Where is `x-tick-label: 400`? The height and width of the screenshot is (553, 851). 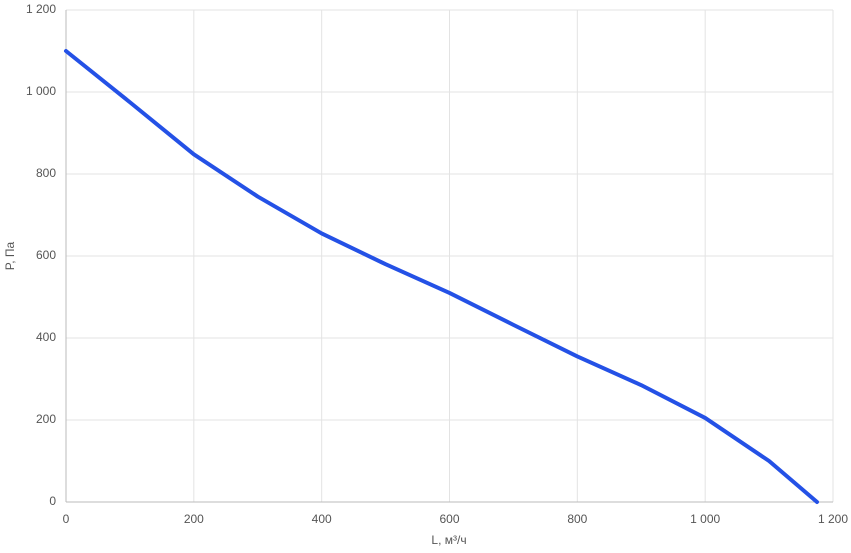 x-tick-label: 400 is located at coordinates (322, 519).